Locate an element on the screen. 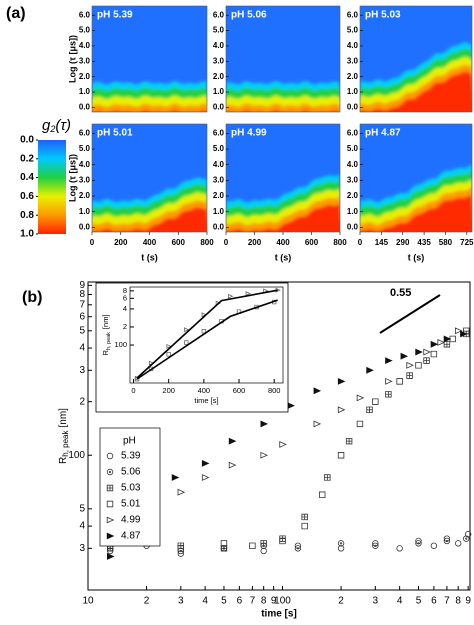  panel-label: (a) is located at coordinates (16, 13).